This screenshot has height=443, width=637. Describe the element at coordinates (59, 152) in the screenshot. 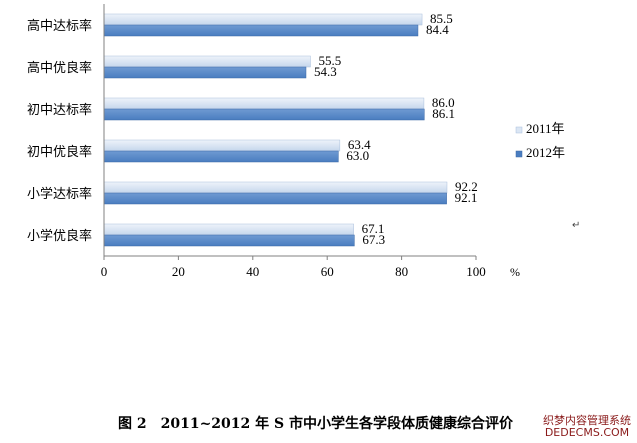

I see `category-label: 初中优良率` at that location.